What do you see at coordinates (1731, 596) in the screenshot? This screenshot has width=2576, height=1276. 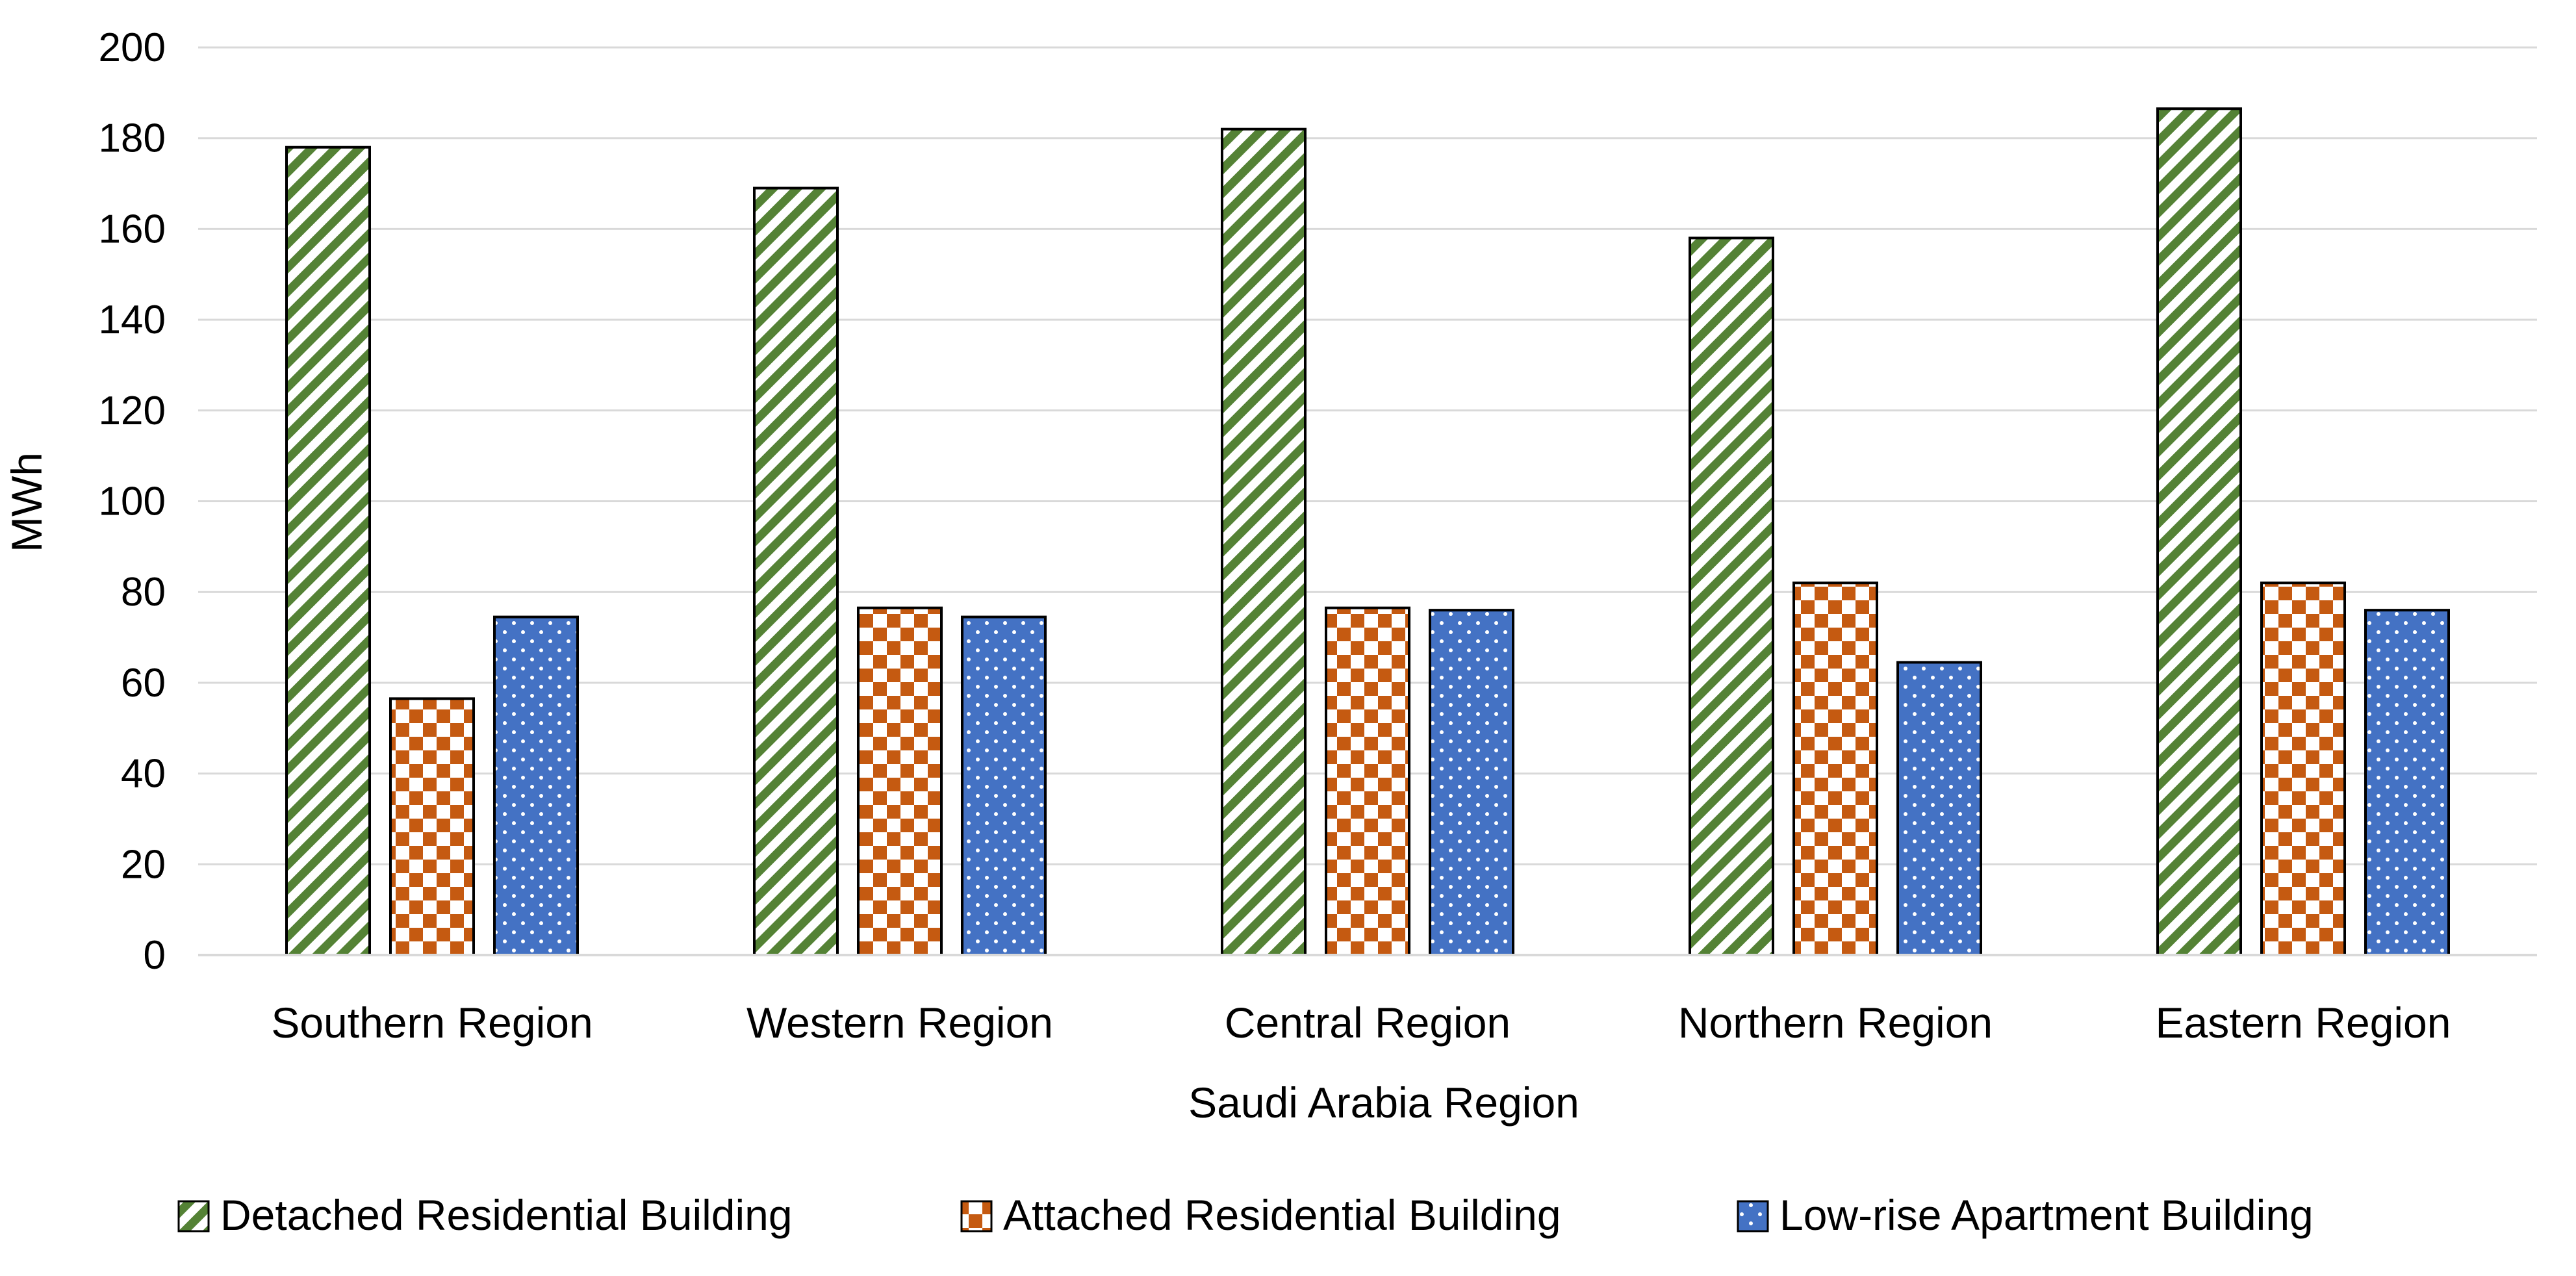 I see `bar-diagonal-stripes-northern-region` at bounding box center [1731, 596].